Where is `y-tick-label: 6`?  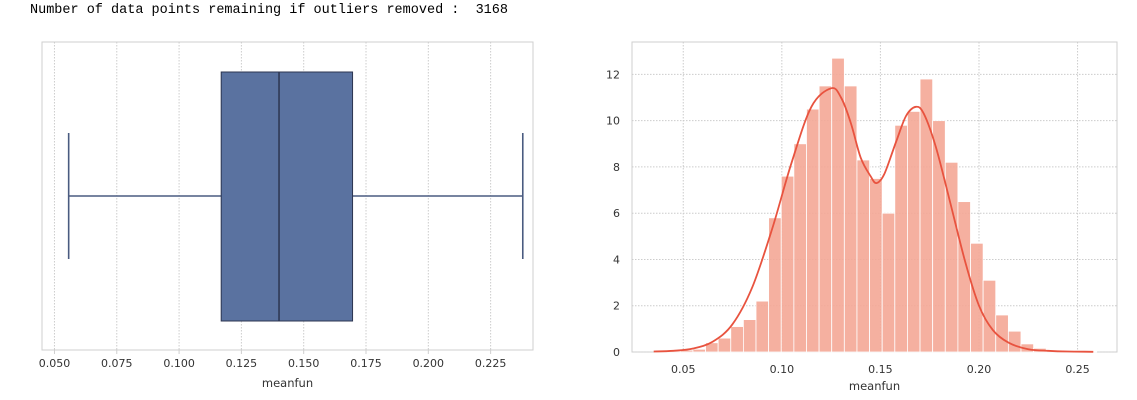
y-tick-label: 6 is located at coordinates (616, 213).